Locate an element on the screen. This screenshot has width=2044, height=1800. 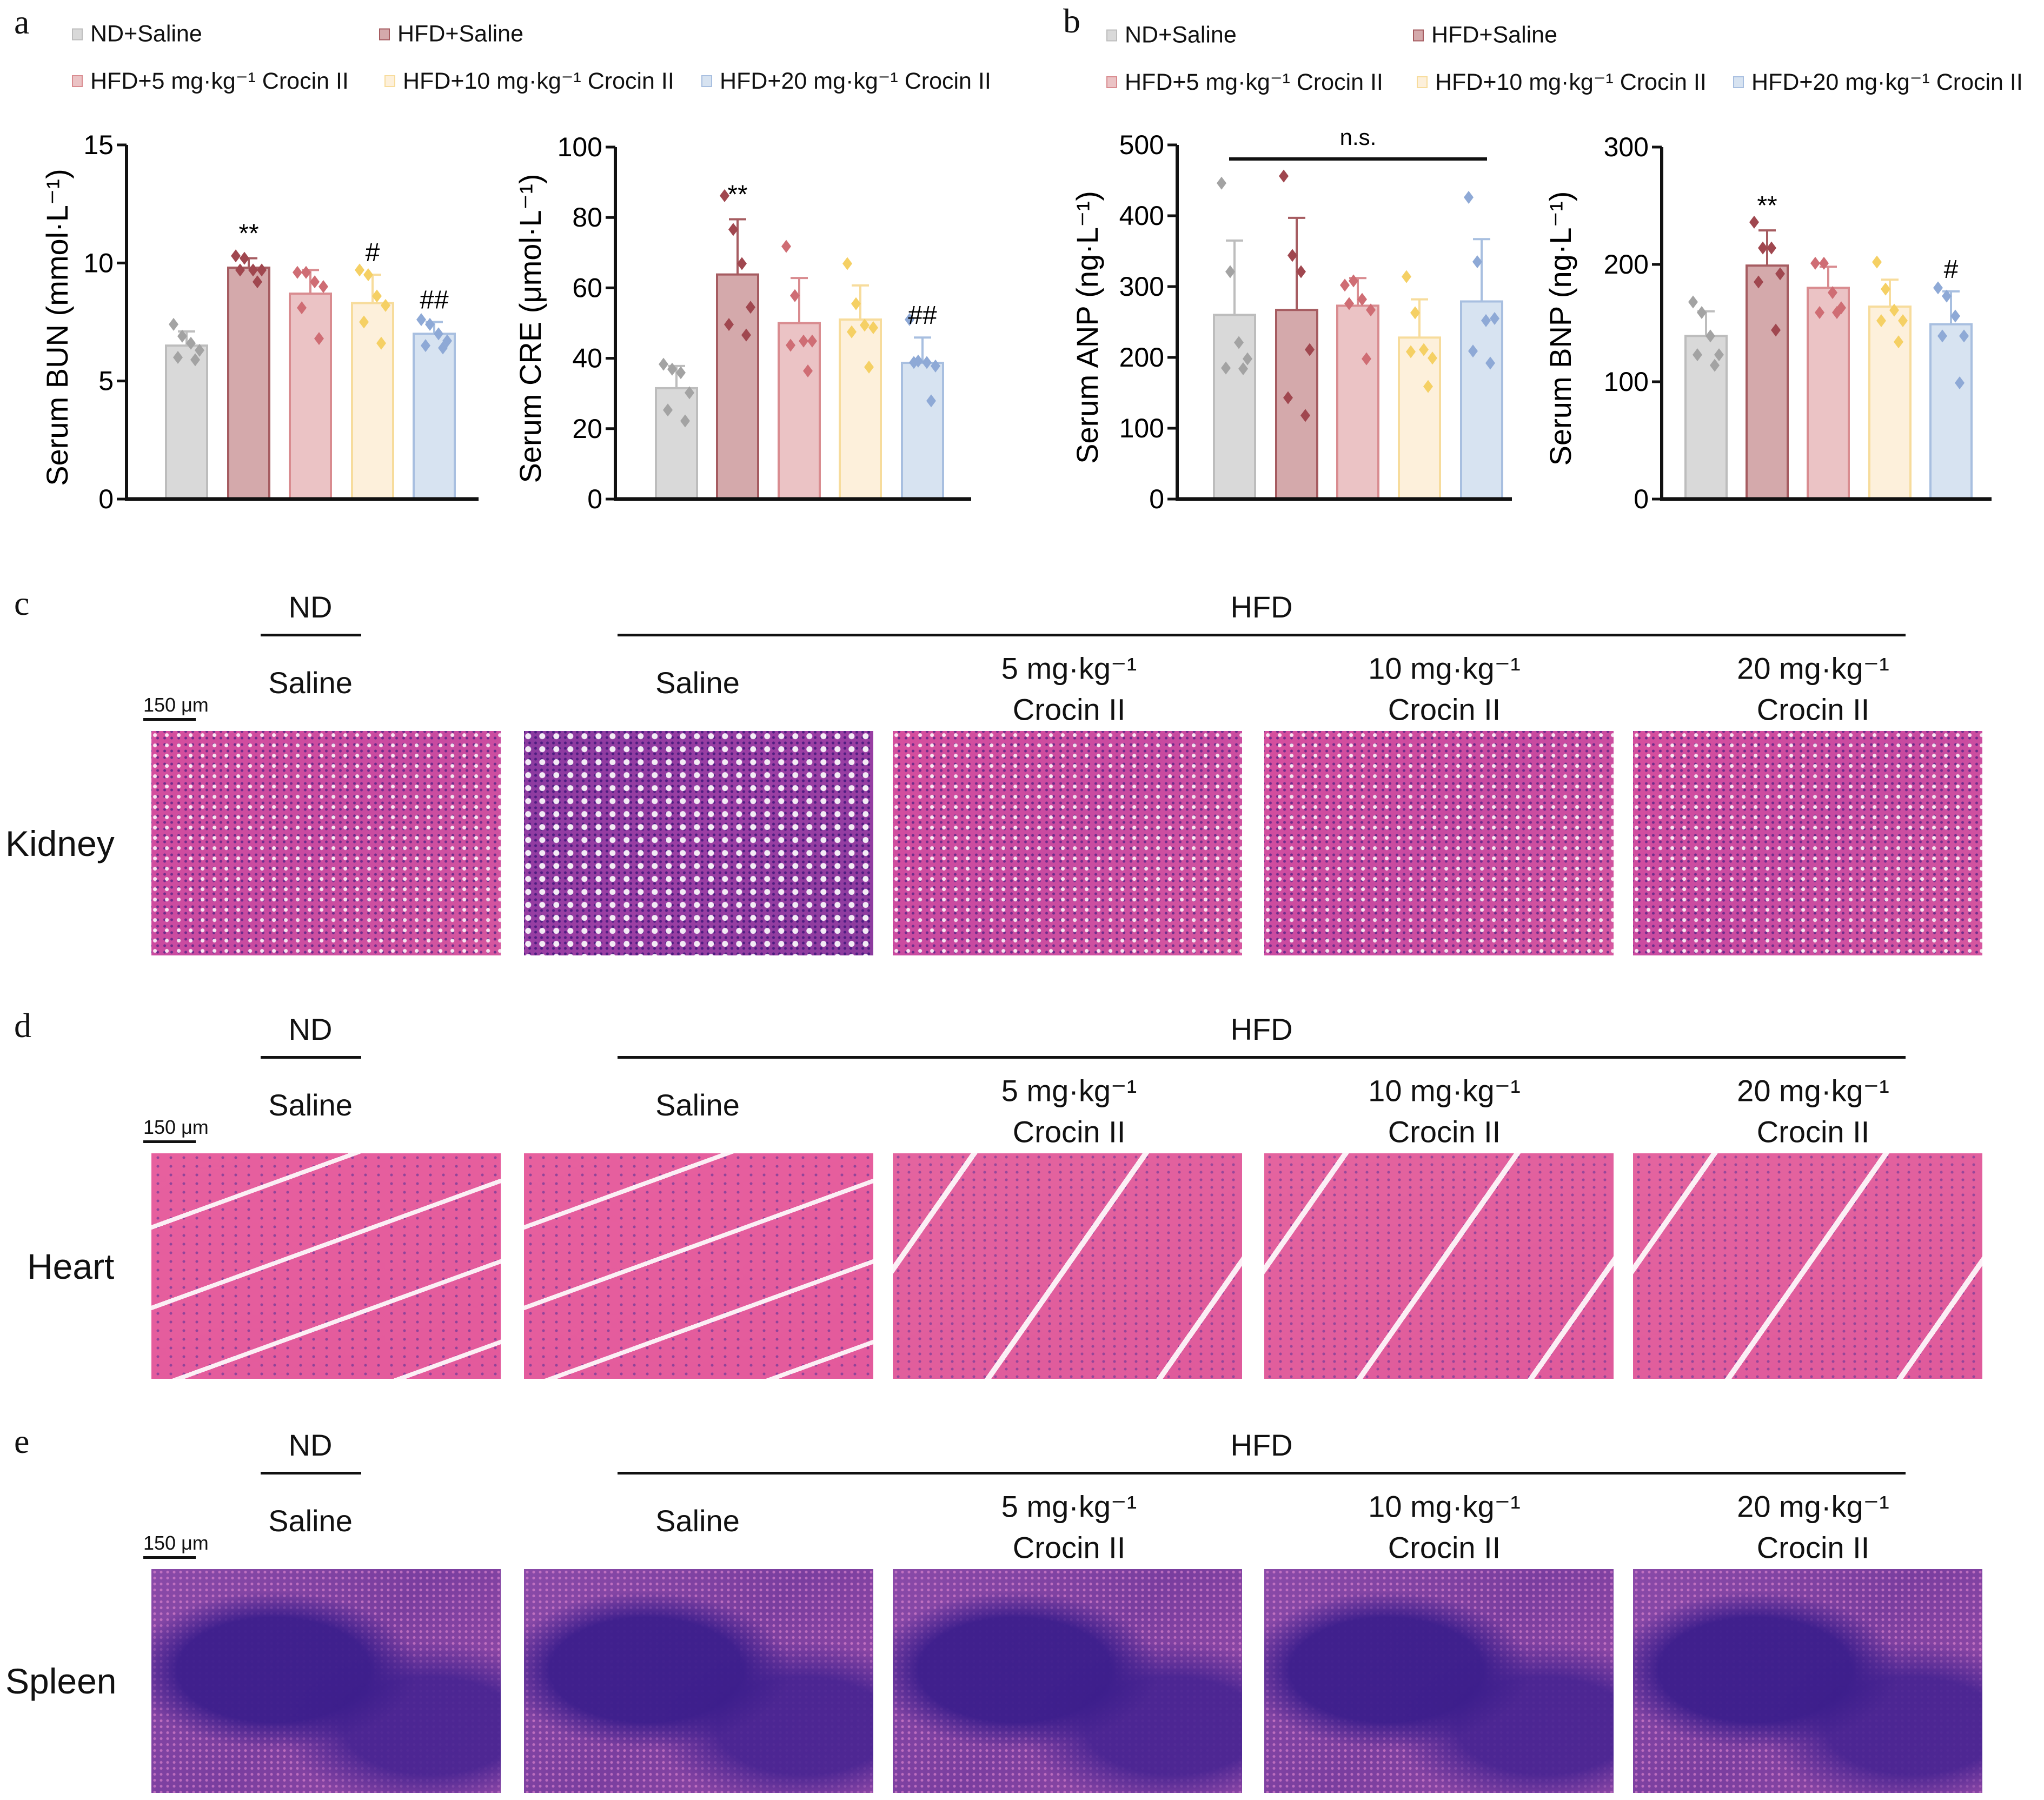
legend-label: HFD+10 mg·kg⁻¹ Crocin II is located at coordinates (1571, 82).